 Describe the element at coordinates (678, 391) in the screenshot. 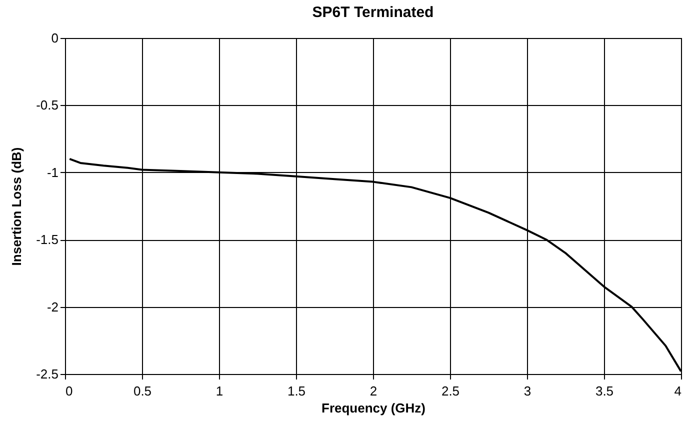

I see `x-tick-label: 4` at that location.